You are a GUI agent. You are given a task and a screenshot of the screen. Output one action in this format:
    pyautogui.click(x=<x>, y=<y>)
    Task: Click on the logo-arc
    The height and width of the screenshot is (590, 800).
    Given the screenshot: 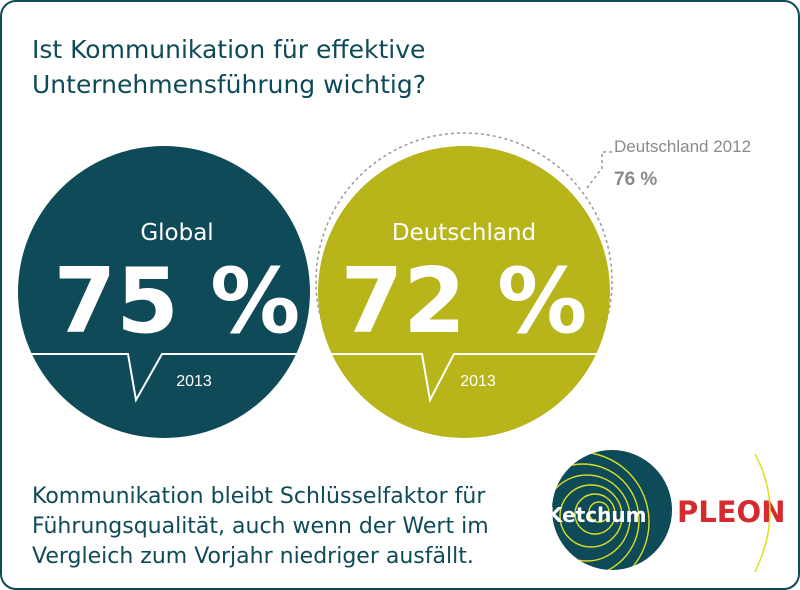 What is the action you would take?
    pyautogui.click(x=762, y=513)
    